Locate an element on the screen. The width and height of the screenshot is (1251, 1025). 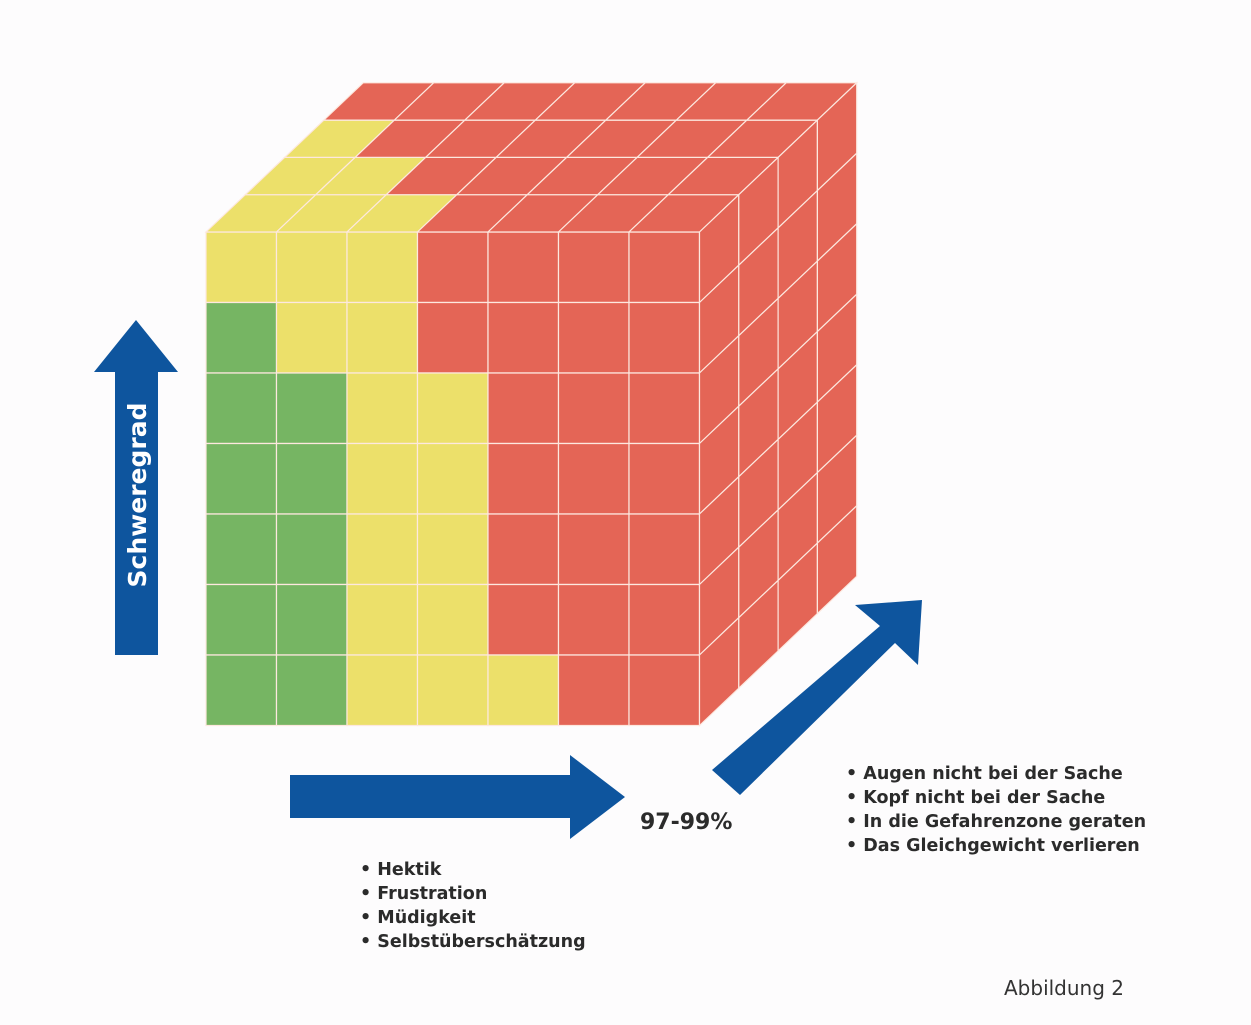
cube-side-face is located at coordinates (778, 404).